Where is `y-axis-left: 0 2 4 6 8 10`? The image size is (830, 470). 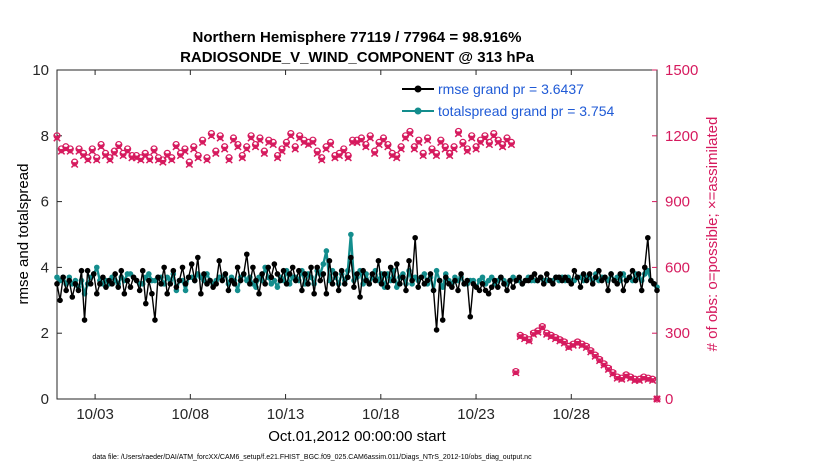
y-axis-left: 0 2 4 6 8 10 is located at coordinates (47, 235).